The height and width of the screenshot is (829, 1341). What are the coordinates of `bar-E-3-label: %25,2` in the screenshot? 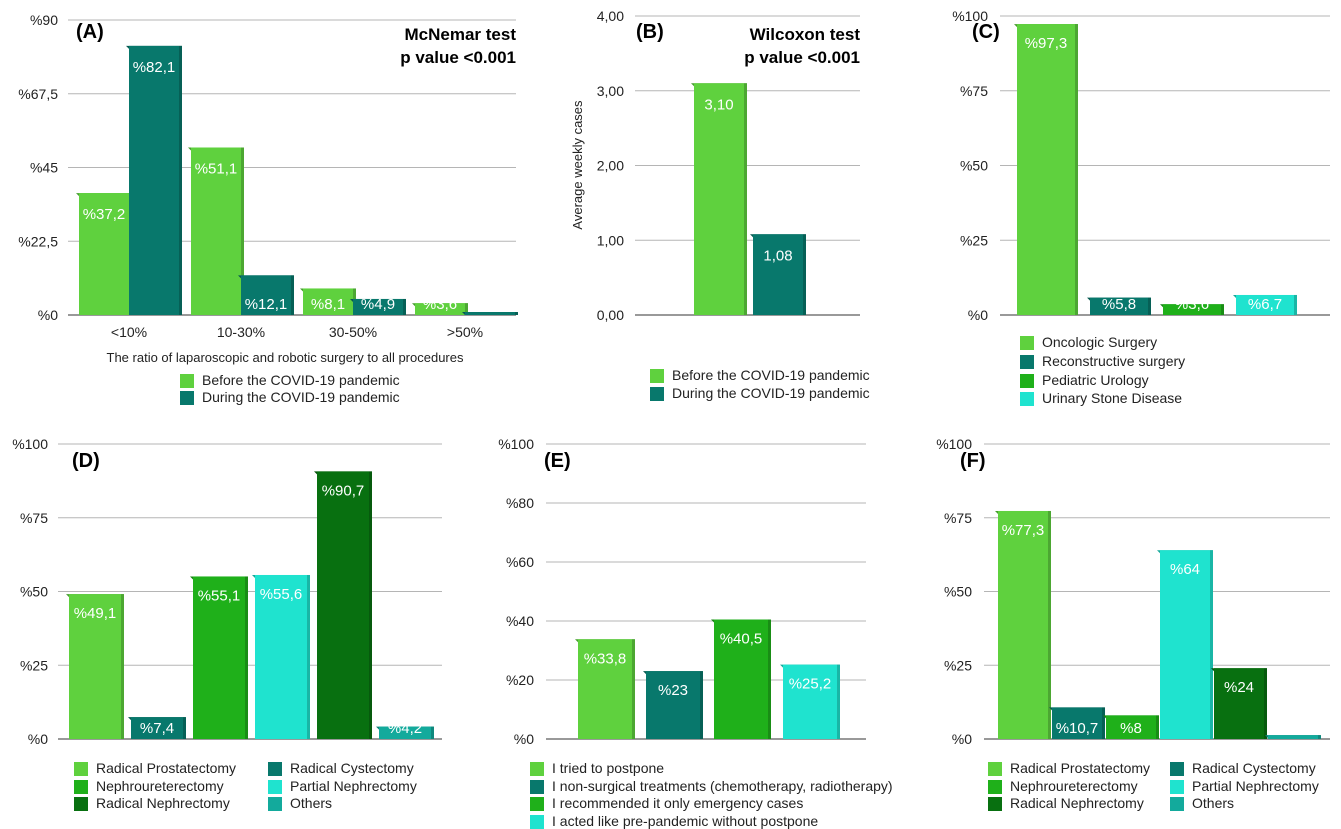 It's located at (810, 684).